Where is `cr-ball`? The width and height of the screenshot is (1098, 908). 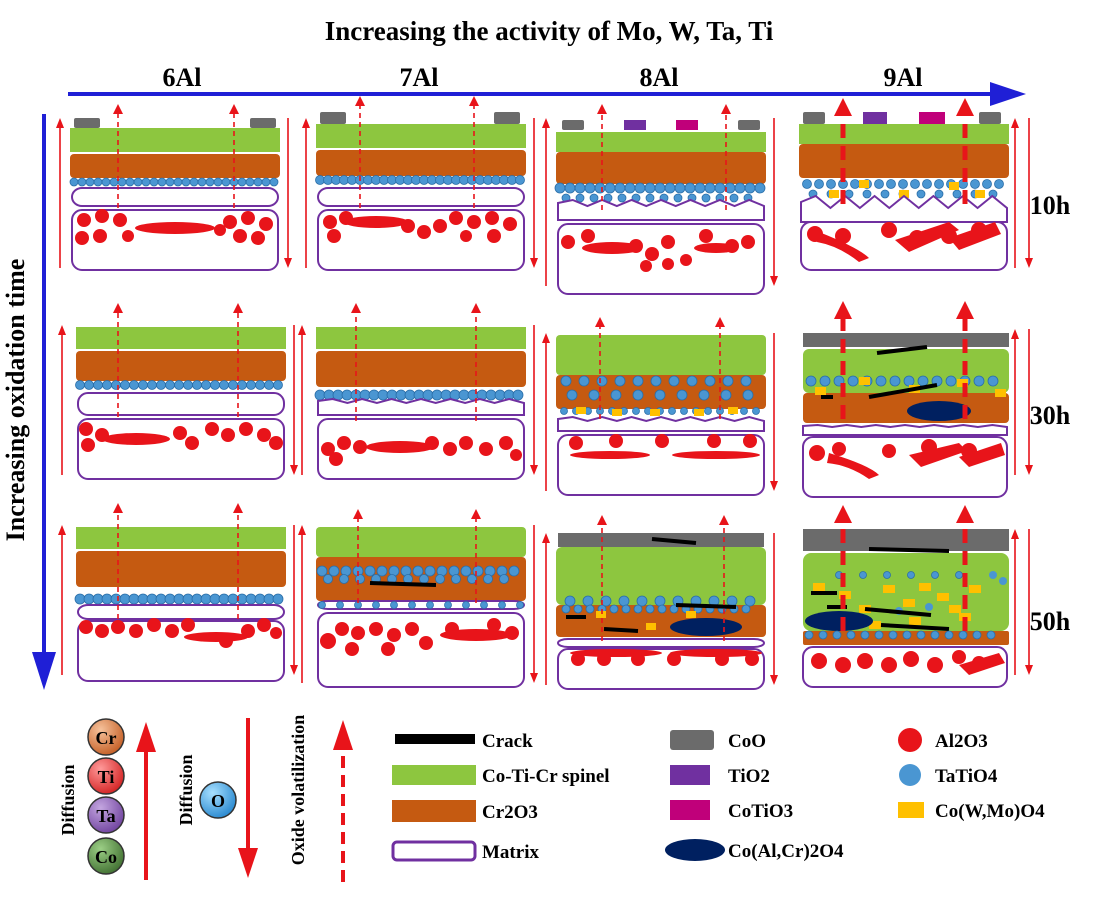 cr-ball is located at coordinates (106, 737).